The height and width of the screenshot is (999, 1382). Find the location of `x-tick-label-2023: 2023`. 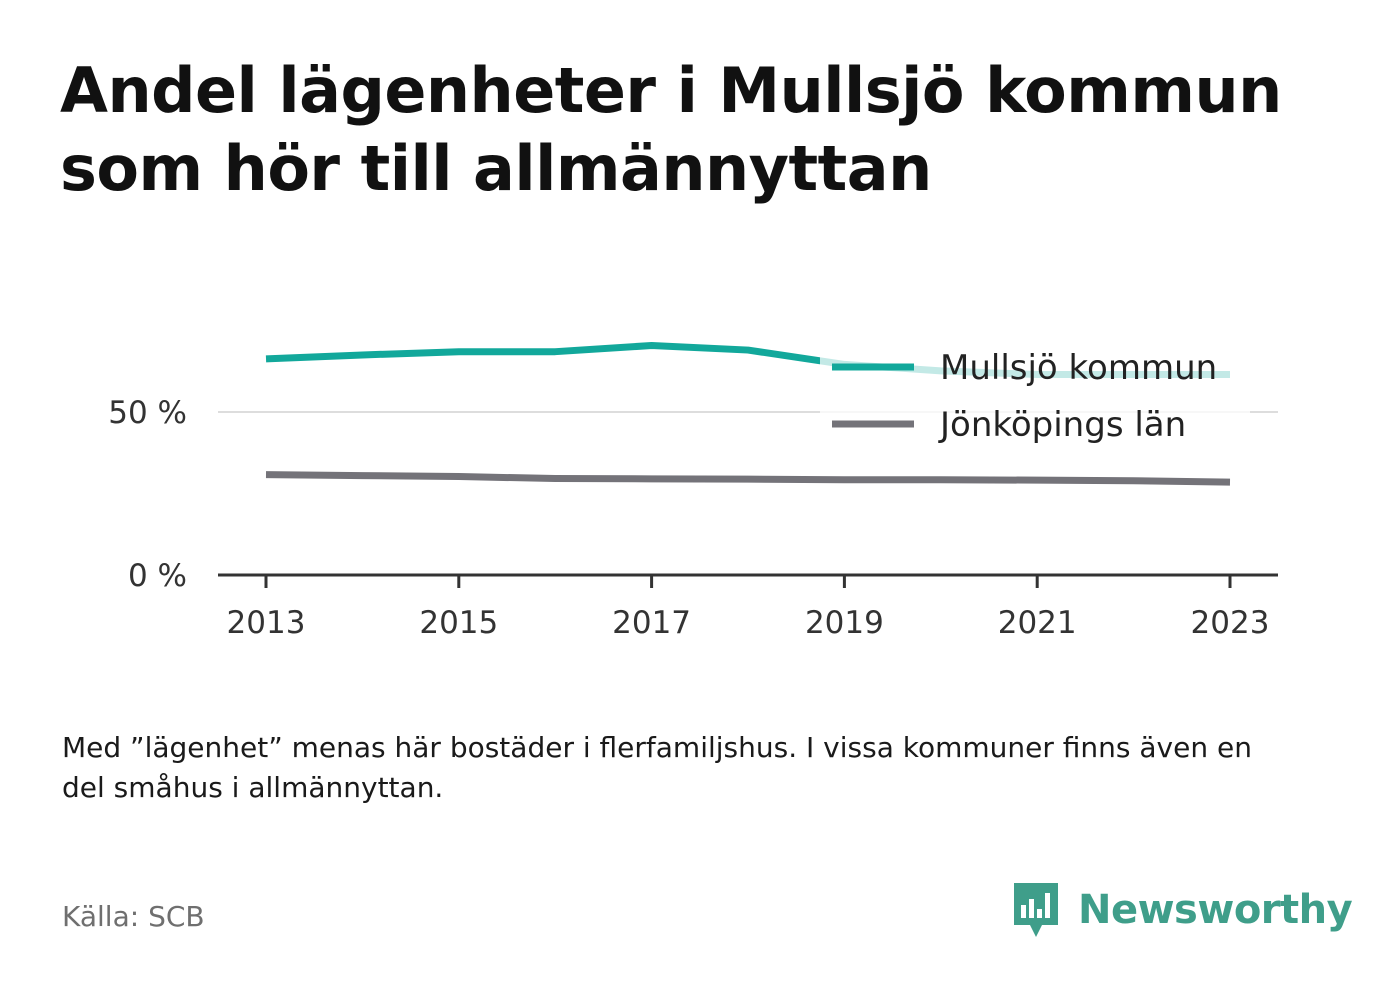

x-tick-label-2023: 2023 is located at coordinates (1230, 623).